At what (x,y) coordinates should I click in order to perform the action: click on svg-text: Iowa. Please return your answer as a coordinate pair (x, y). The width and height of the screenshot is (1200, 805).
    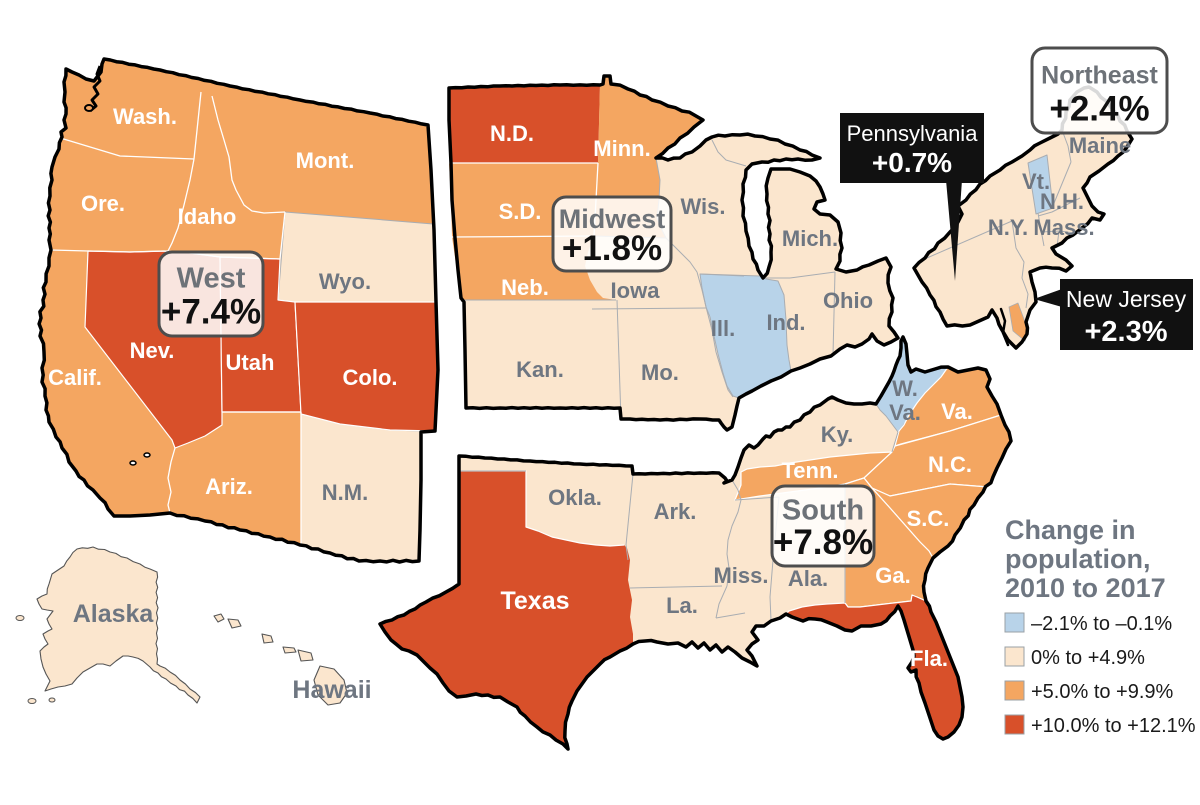
    Looking at the image, I should click on (636, 290).